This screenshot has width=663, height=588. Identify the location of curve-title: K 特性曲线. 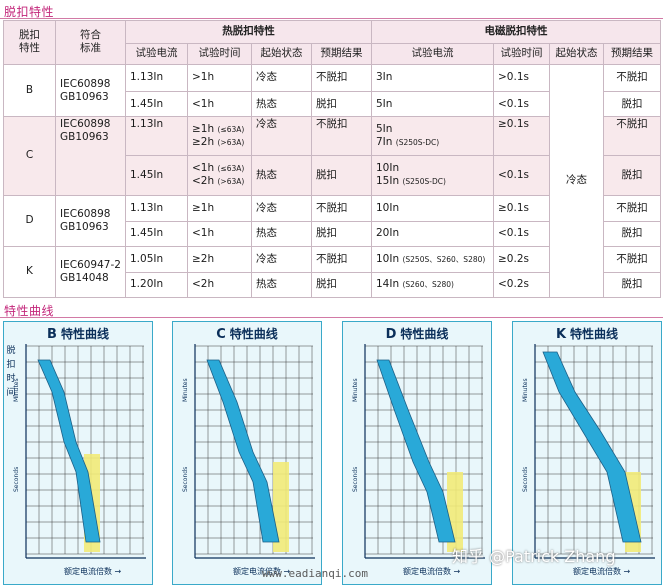
(587, 334).